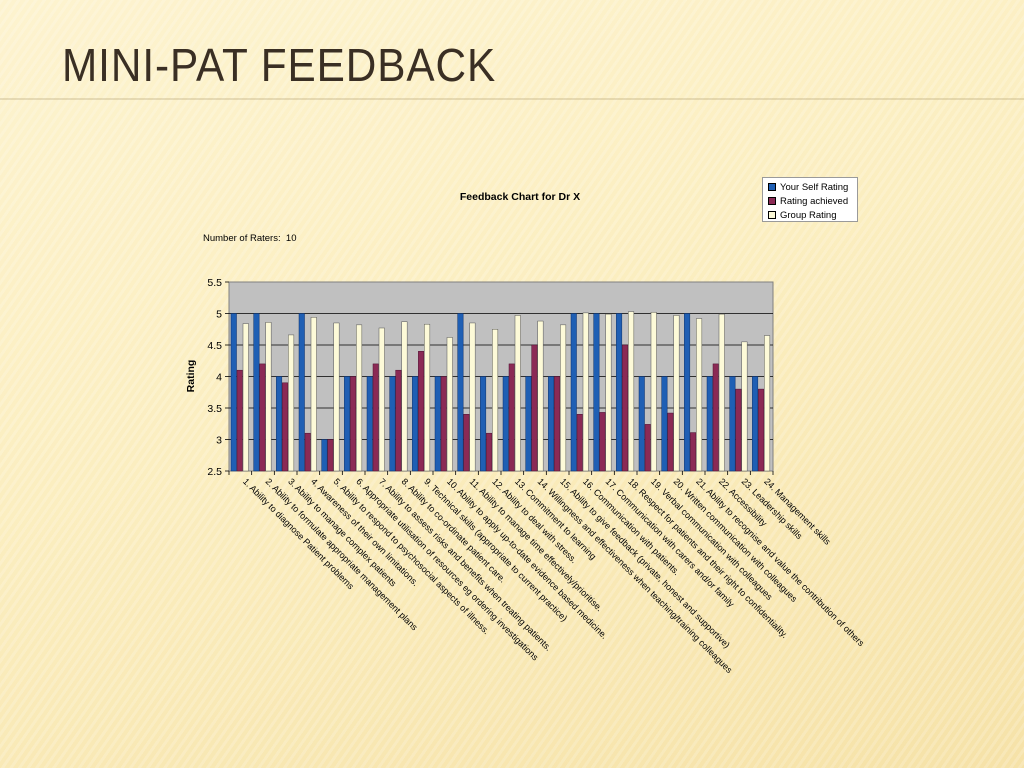 Image resolution: width=1024 pixels, height=768 pixels. What do you see at coordinates (219, 315) in the screenshot?
I see `y-tick-label: 5` at bounding box center [219, 315].